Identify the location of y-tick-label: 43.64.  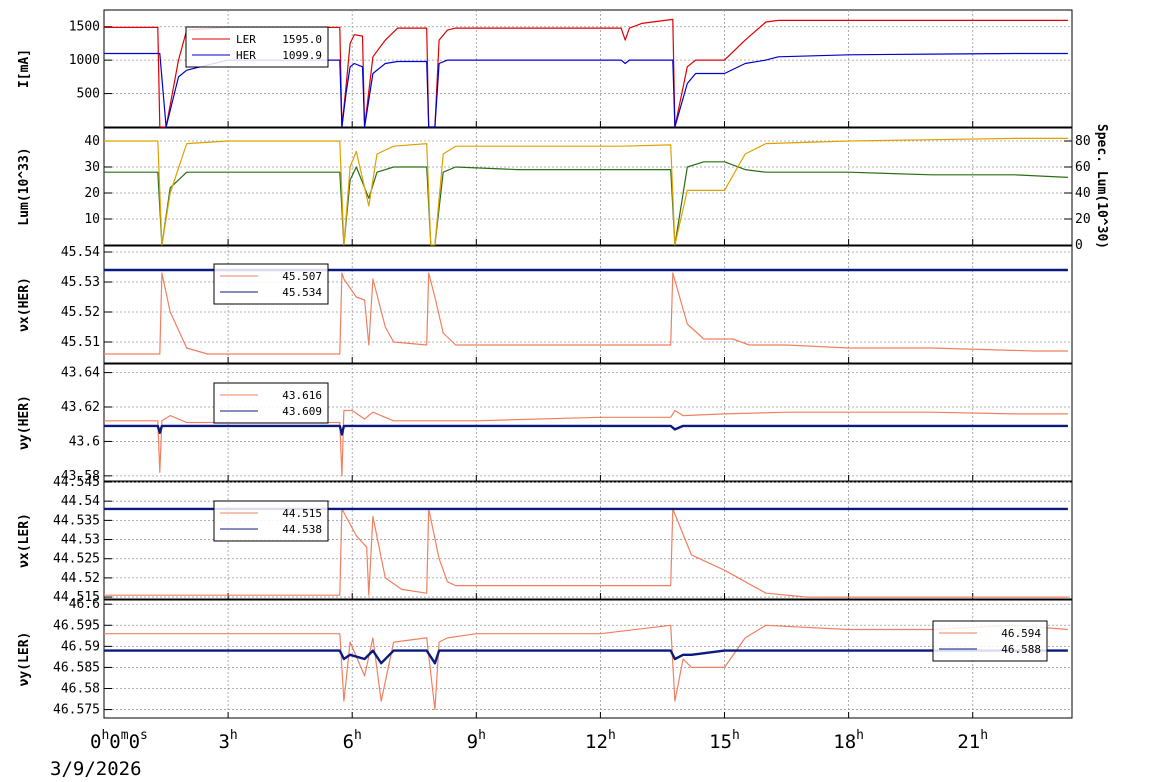
(80, 373).